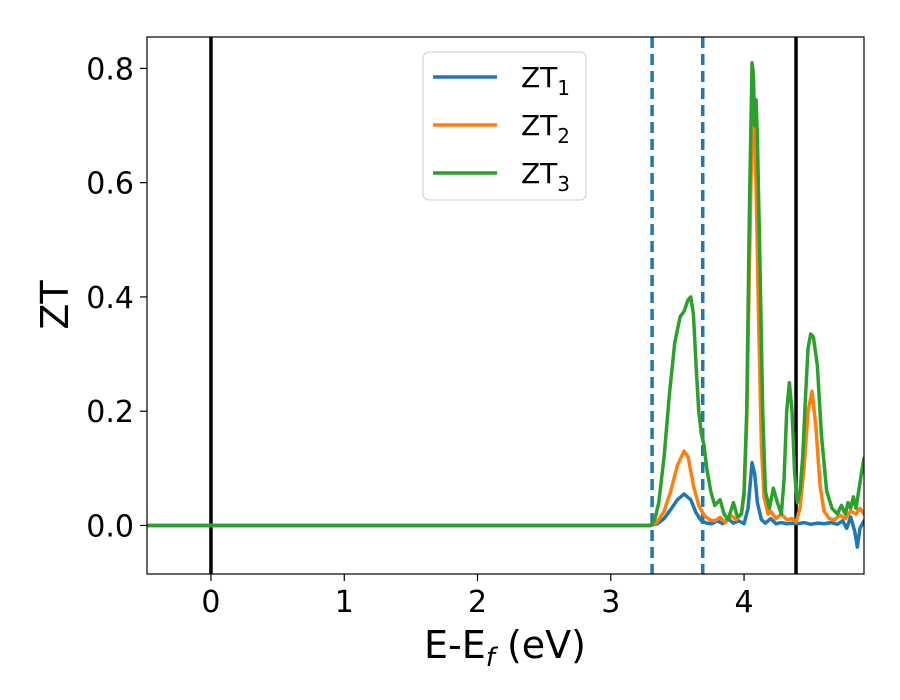 The image size is (900, 700). What do you see at coordinates (110, 526) in the screenshot?
I see `y-tick-label: 0.0` at bounding box center [110, 526].